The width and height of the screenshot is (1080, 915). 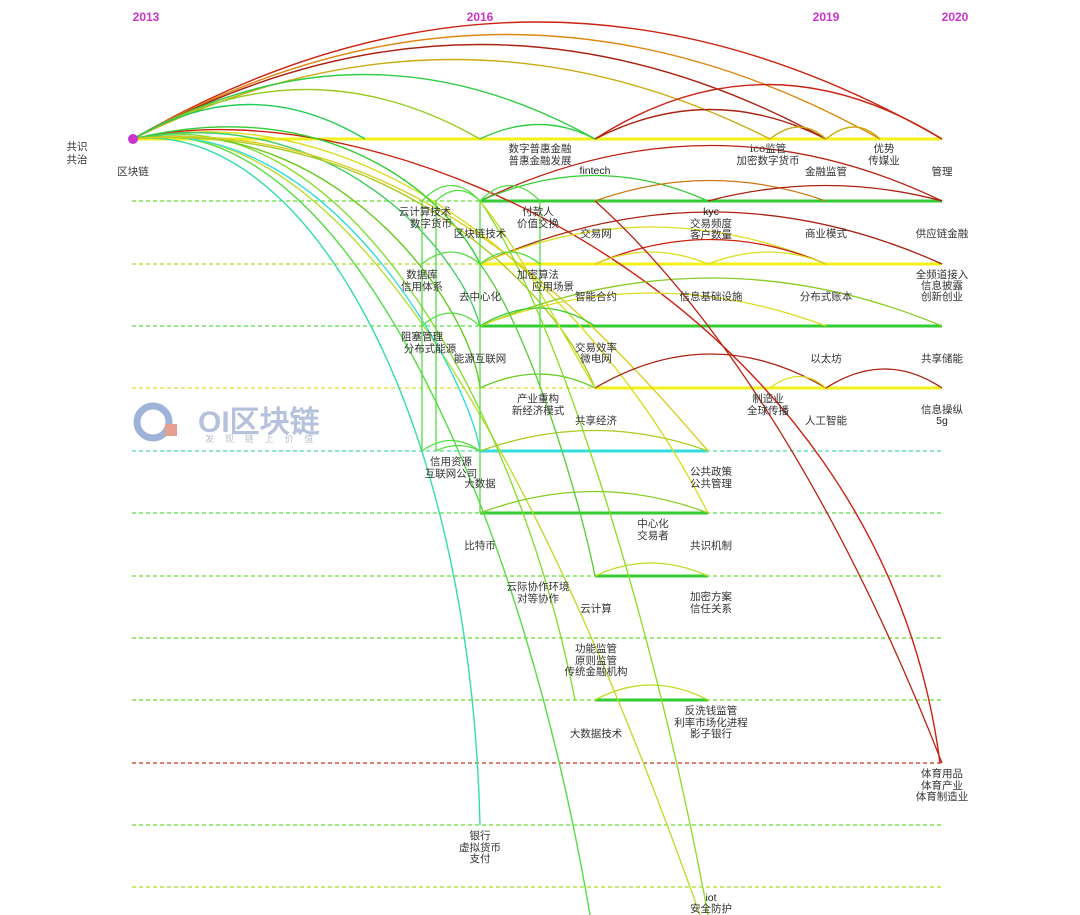 I want to click on year-axis: 2013 2016 2019 2020, so click(x=551, y=17).